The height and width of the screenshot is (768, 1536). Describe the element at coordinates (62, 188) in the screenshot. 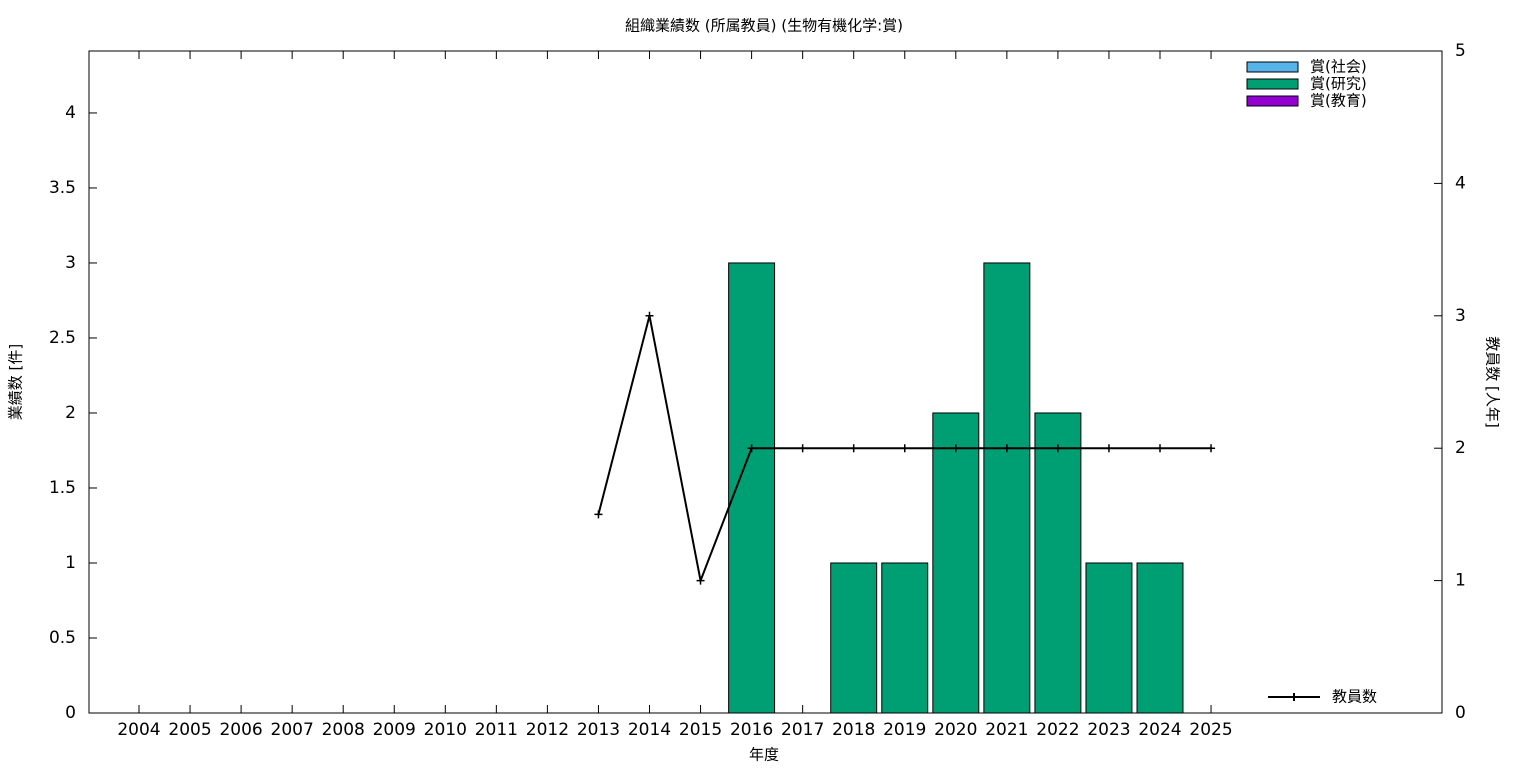

I see `y-tick-label: 3.5` at that location.